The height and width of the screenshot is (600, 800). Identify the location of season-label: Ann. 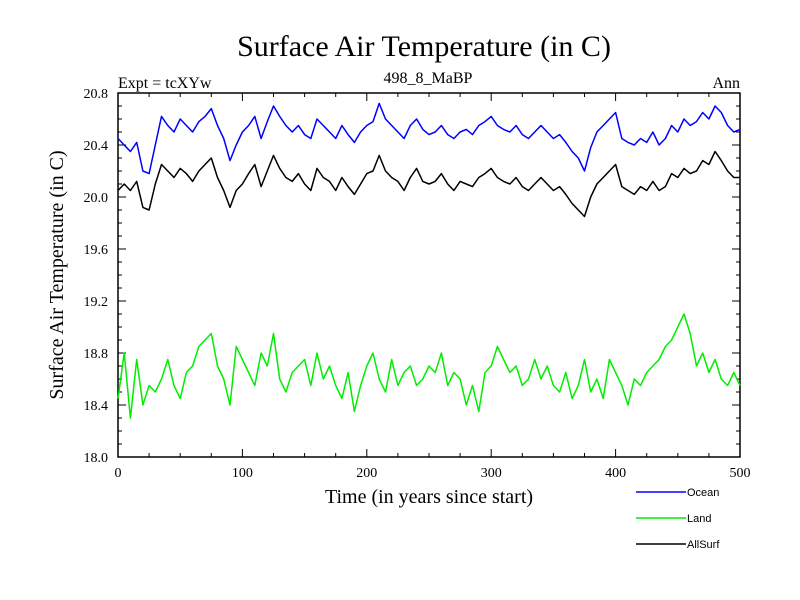
(726, 83).